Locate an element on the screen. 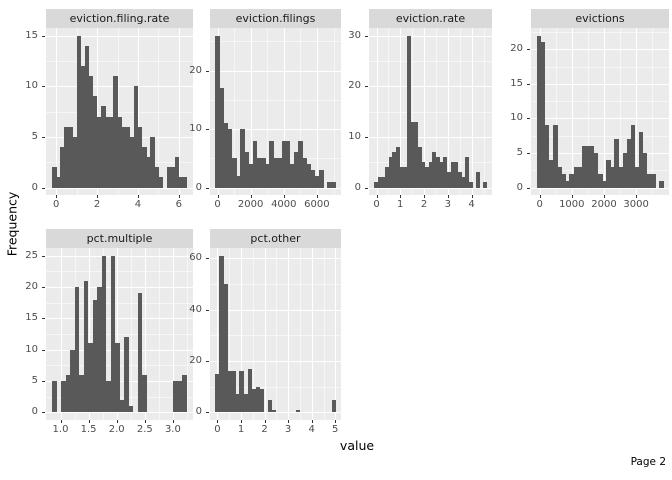 The width and height of the screenshot is (672, 480). x-tick-label: 5 is located at coordinates (335, 429).